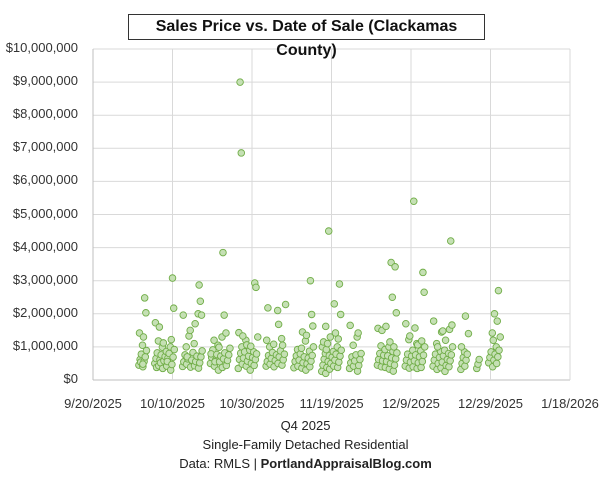  I want to click on y-tick-label: $9,000,000, so click(45, 81).